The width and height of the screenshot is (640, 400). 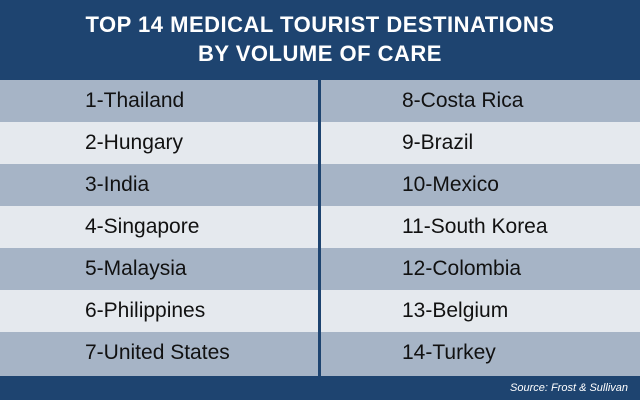 I want to click on destination-cell: 8-Costa Rica, so click(x=463, y=100).